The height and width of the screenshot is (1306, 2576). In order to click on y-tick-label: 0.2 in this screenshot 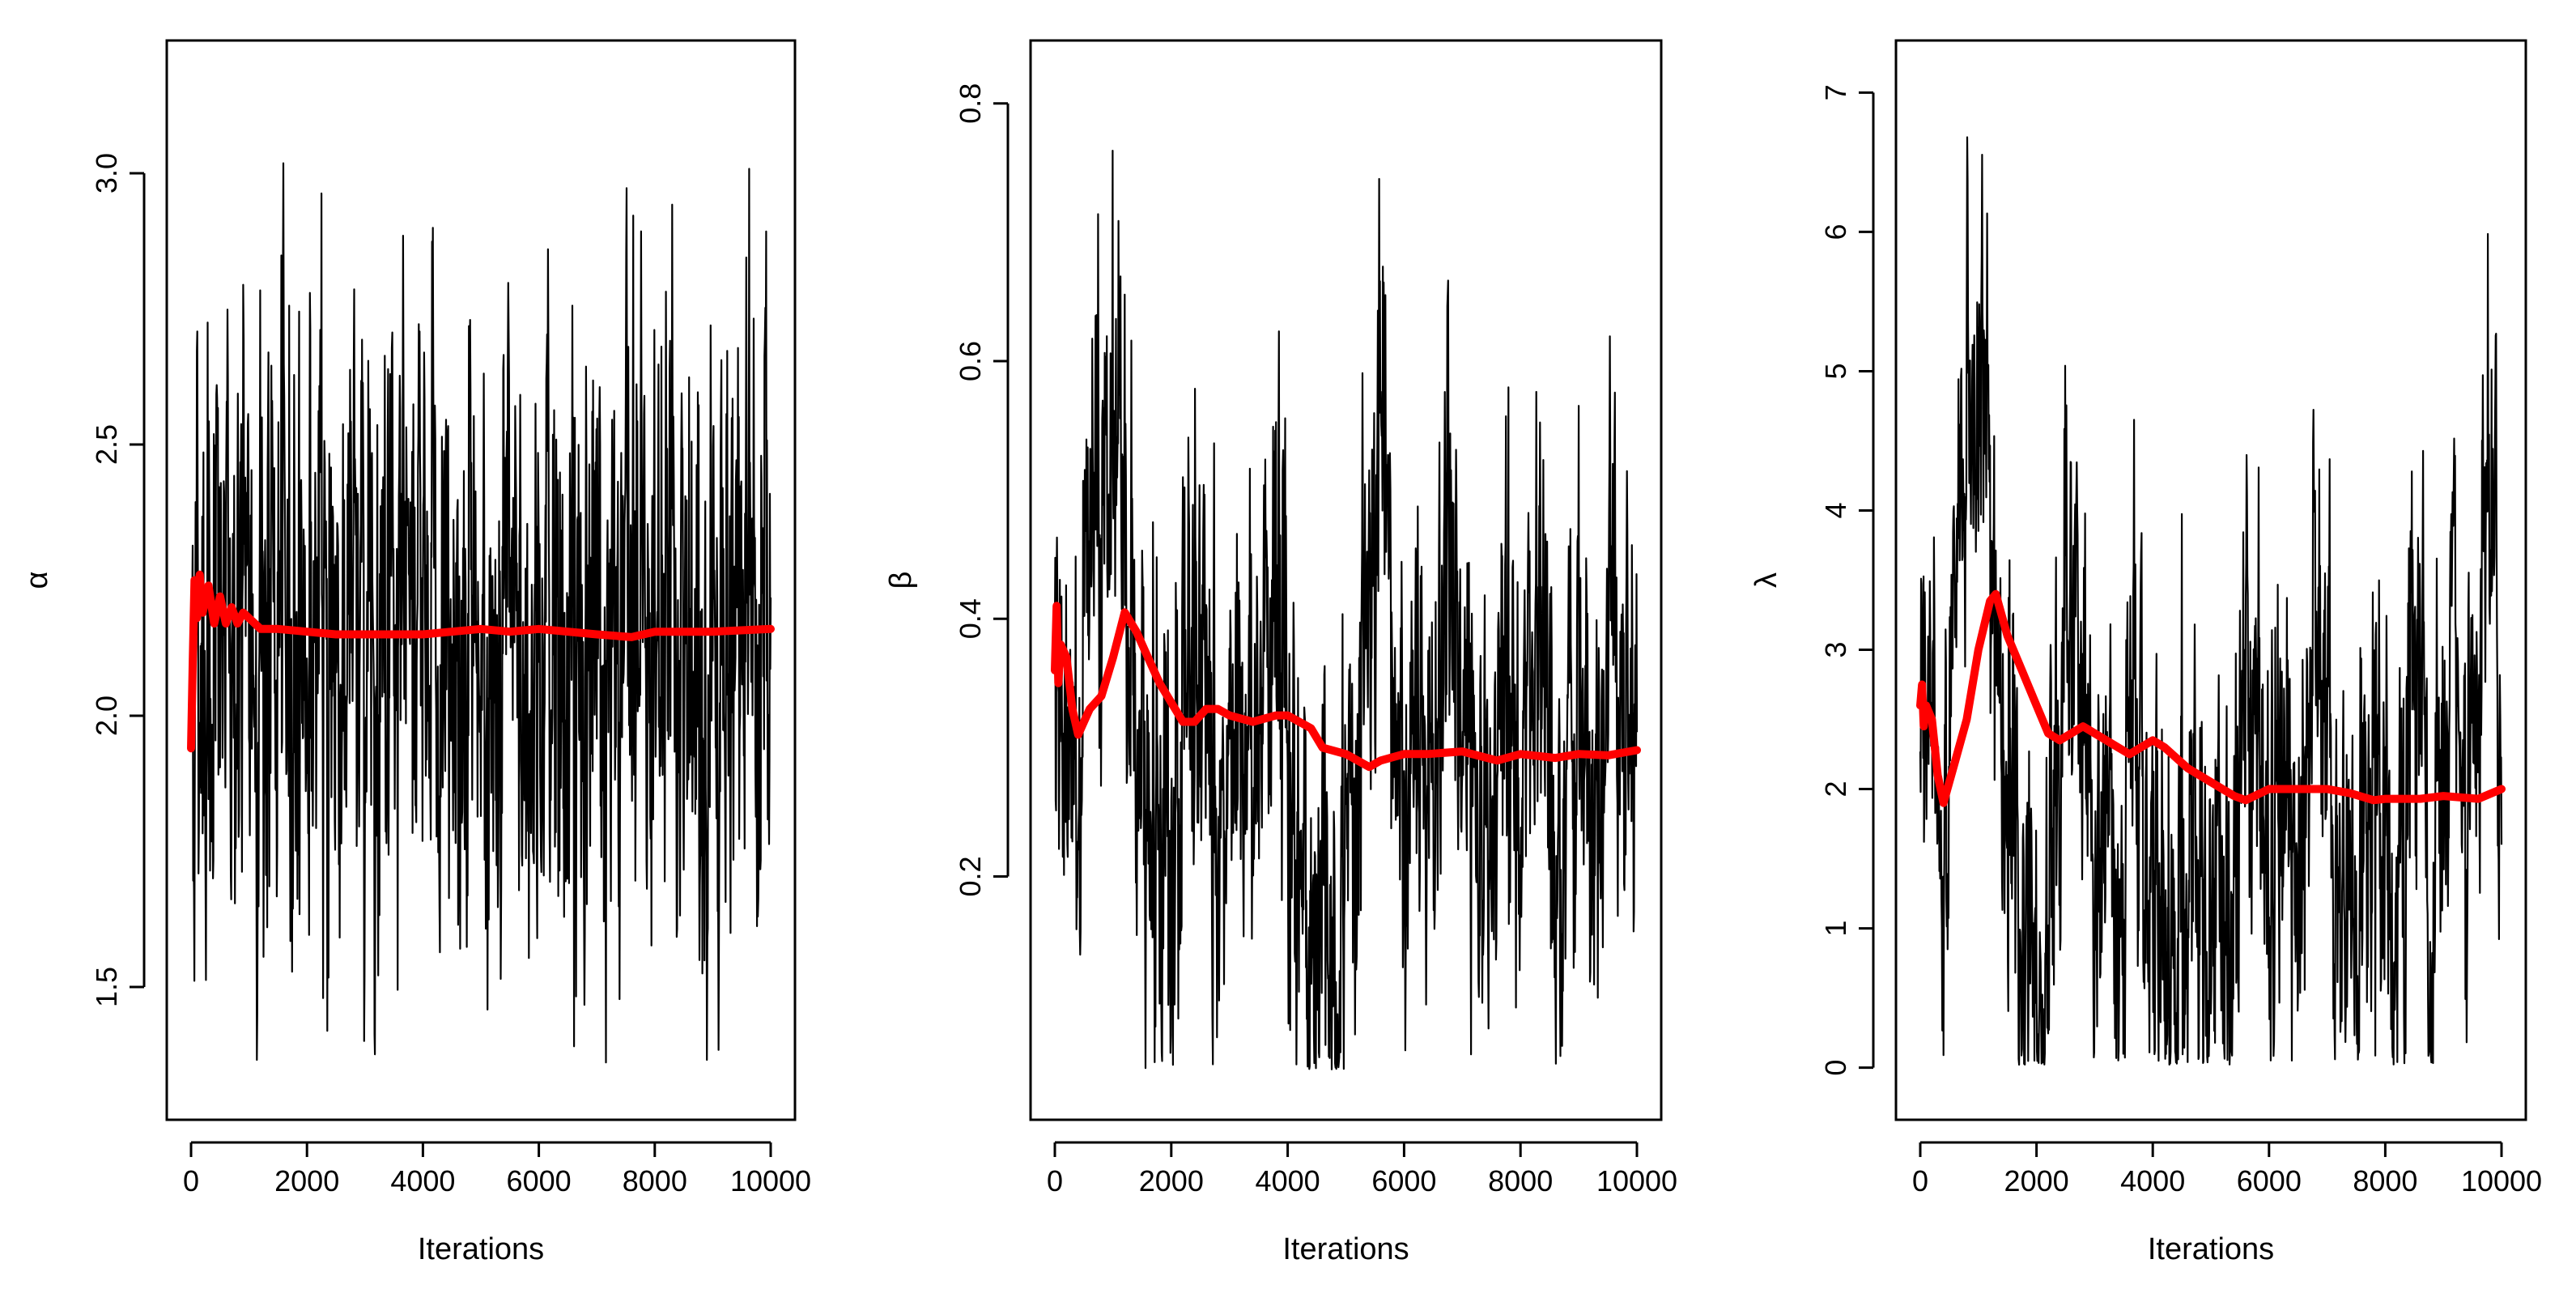, I will do `click(970, 876)`.